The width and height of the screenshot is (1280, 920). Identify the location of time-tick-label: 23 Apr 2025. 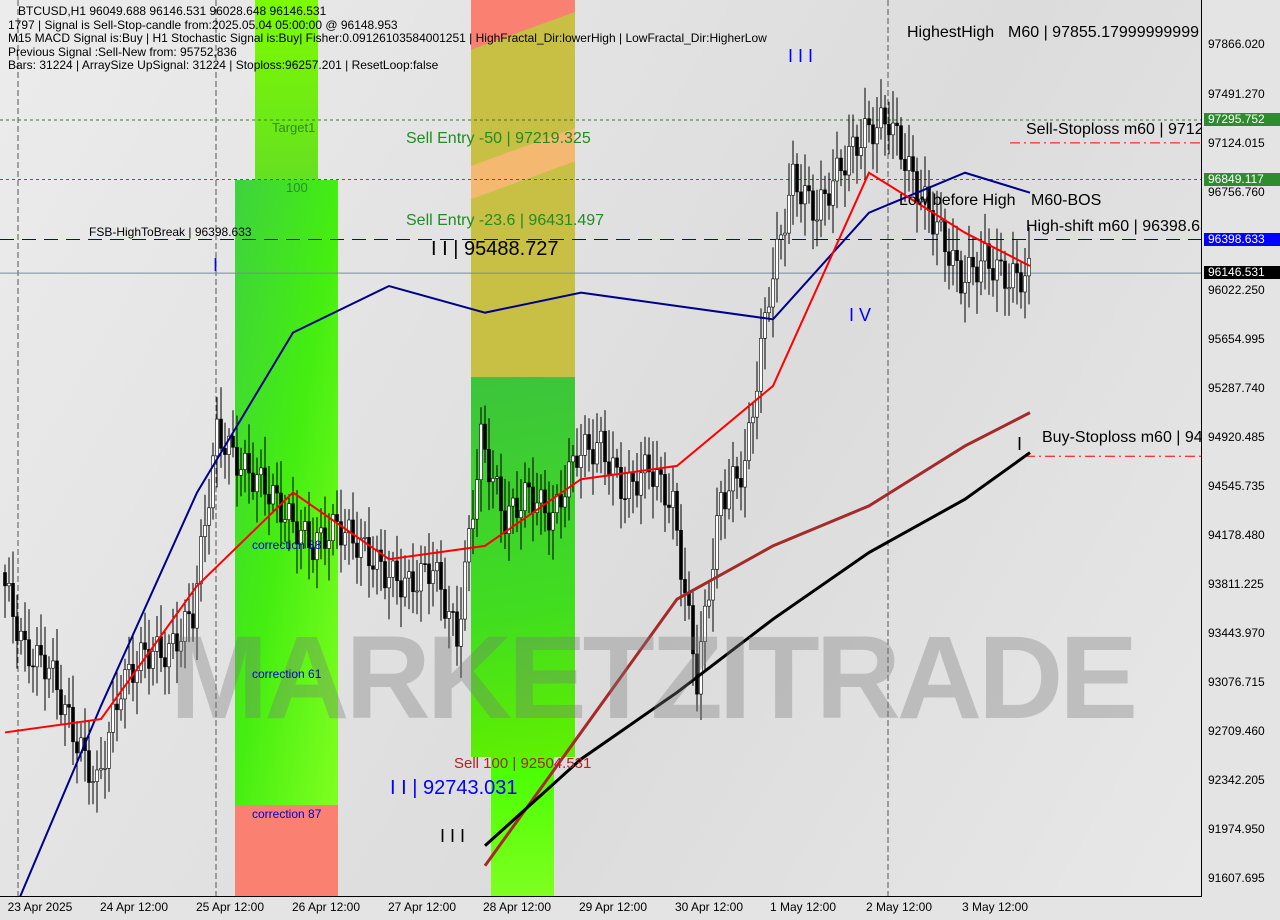
(40, 907).